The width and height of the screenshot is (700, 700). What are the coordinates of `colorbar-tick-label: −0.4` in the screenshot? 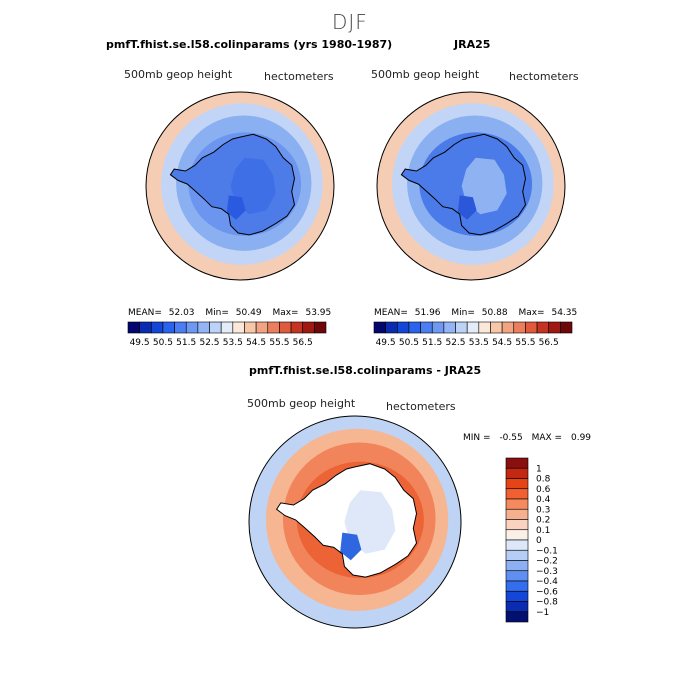 It's located at (547, 582).